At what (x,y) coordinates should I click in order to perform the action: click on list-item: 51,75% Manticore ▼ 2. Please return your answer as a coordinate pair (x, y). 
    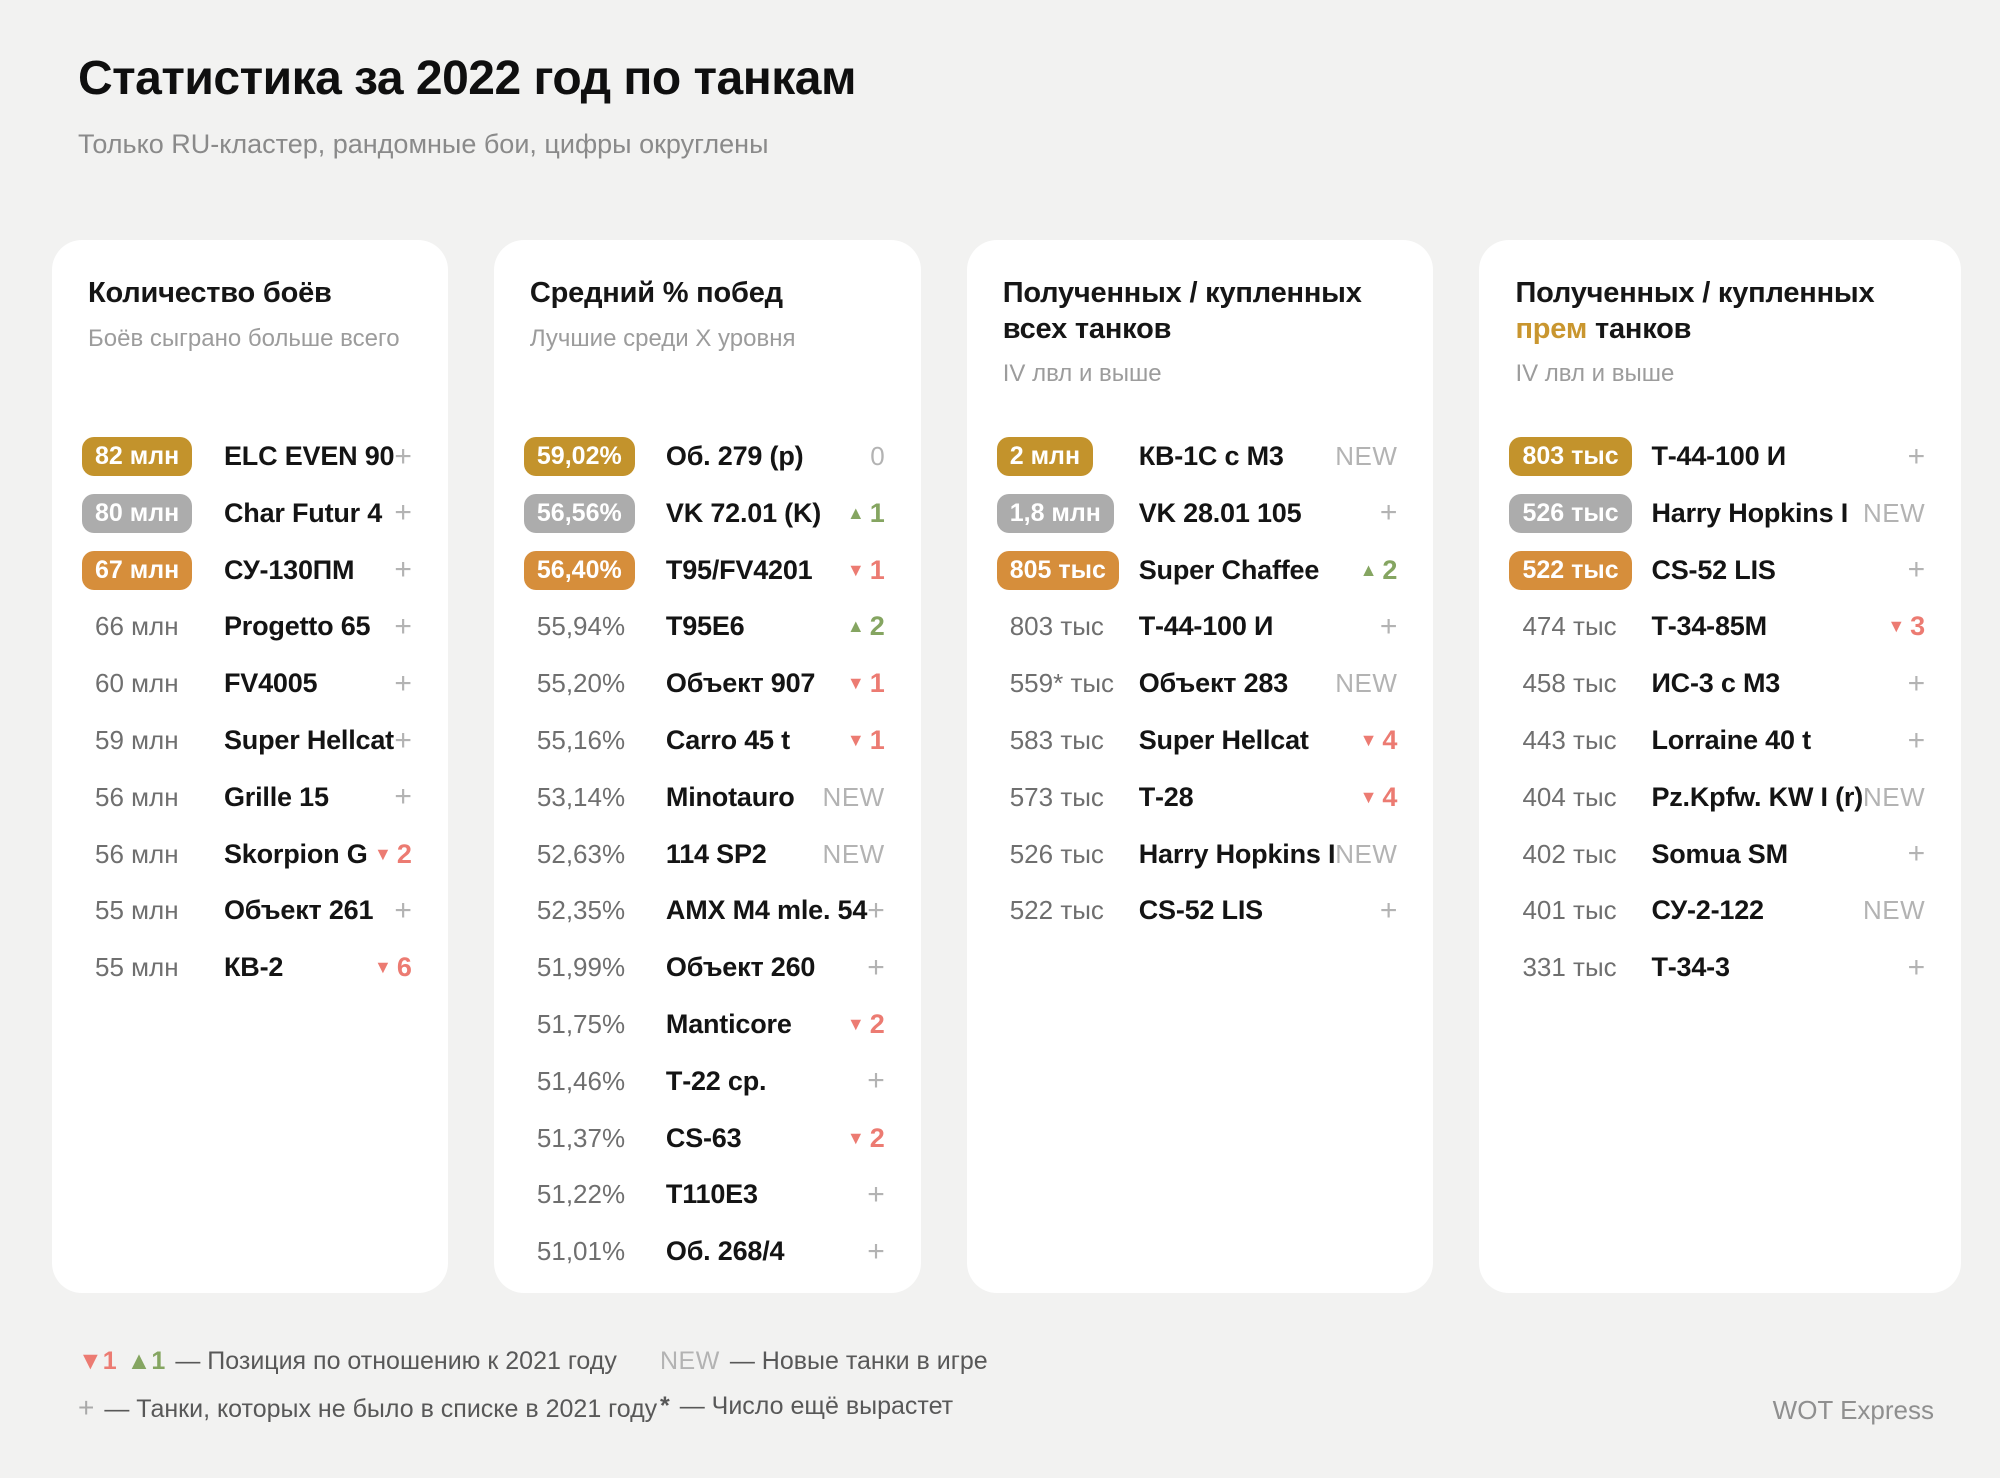
    Looking at the image, I should click on (707, 1024).